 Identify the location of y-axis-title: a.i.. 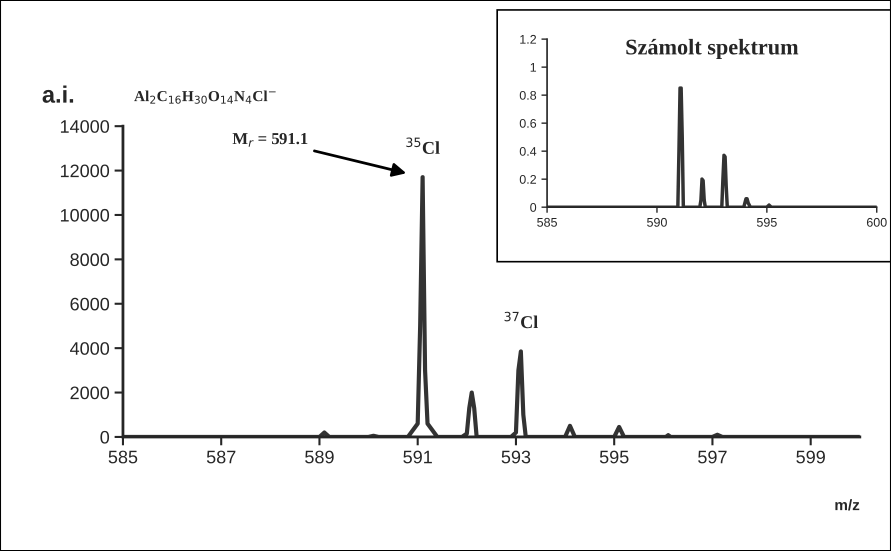
(58, 94).